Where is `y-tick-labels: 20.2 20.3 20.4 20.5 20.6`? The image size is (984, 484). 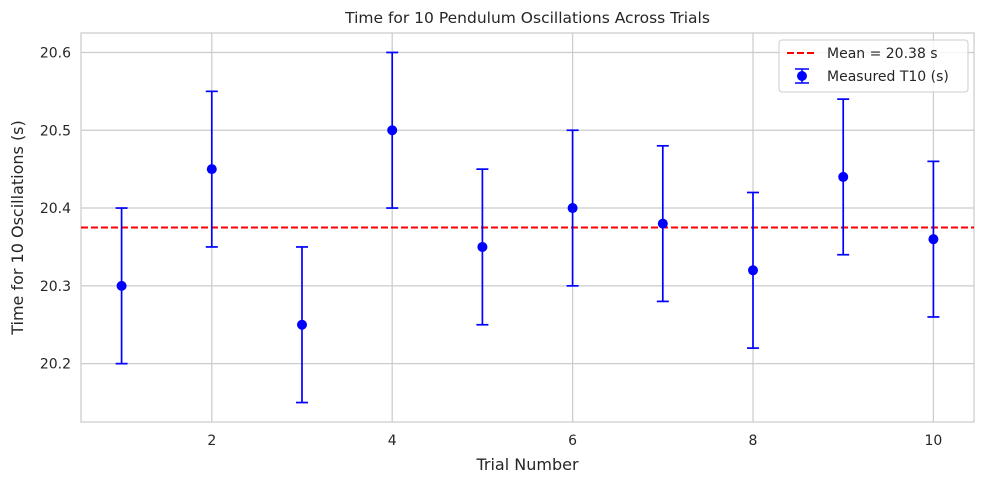
y-tick-labels: 20.2 20.3 20.4 20.5 20.6 is located at coordinates (55, 208).